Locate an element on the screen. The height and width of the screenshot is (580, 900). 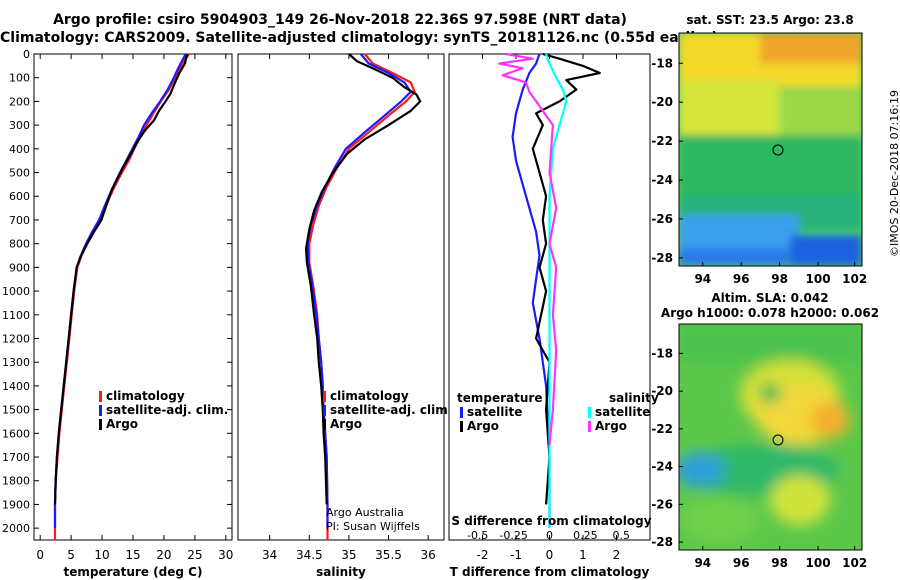
y-tick-label: 1400 is located at coordinates (16, 386).